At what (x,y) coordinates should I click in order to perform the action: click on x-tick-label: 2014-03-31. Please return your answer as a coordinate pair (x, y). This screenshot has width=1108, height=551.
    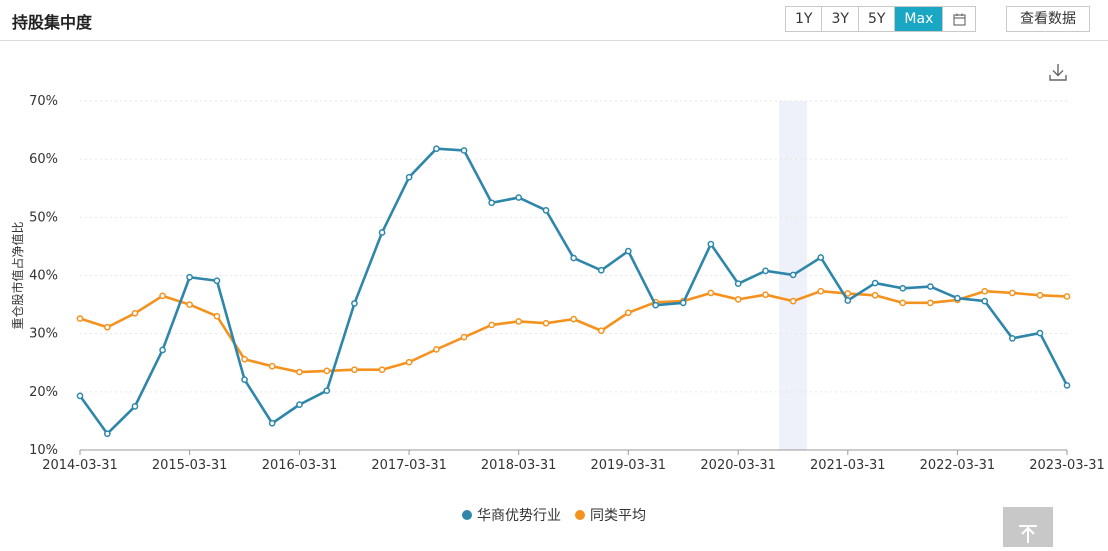
    Looking at the image, I should click on (80, 465).